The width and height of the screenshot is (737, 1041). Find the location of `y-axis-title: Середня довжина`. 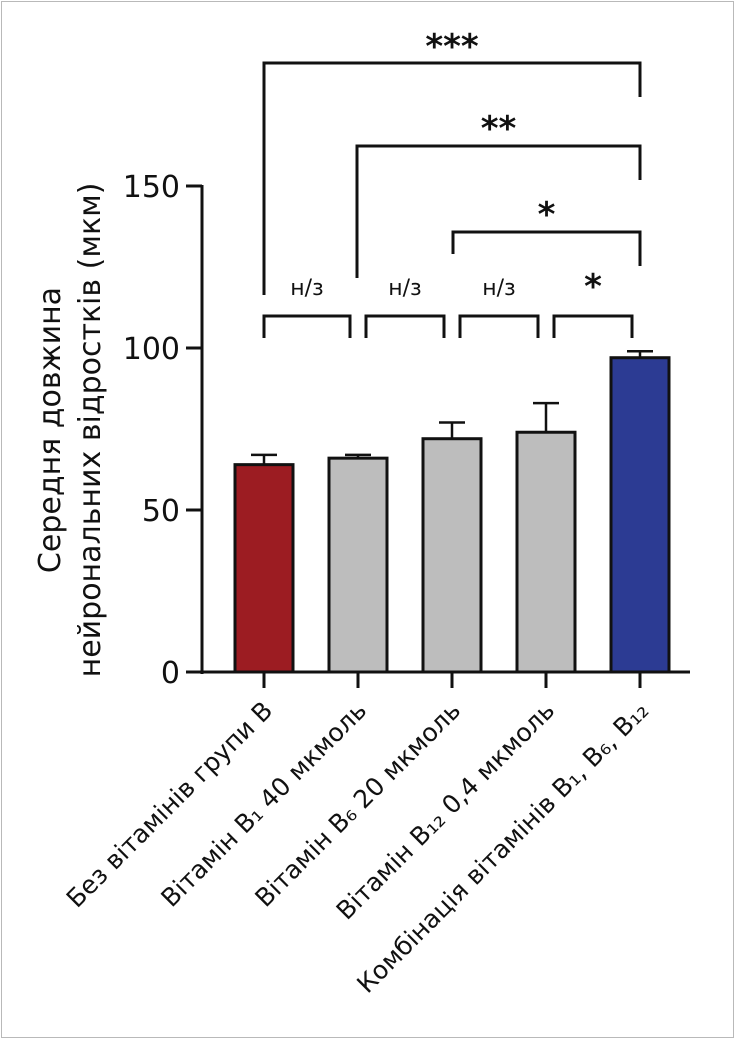

y-axis-title: Середня довжина is located at coordinates (50, 430).